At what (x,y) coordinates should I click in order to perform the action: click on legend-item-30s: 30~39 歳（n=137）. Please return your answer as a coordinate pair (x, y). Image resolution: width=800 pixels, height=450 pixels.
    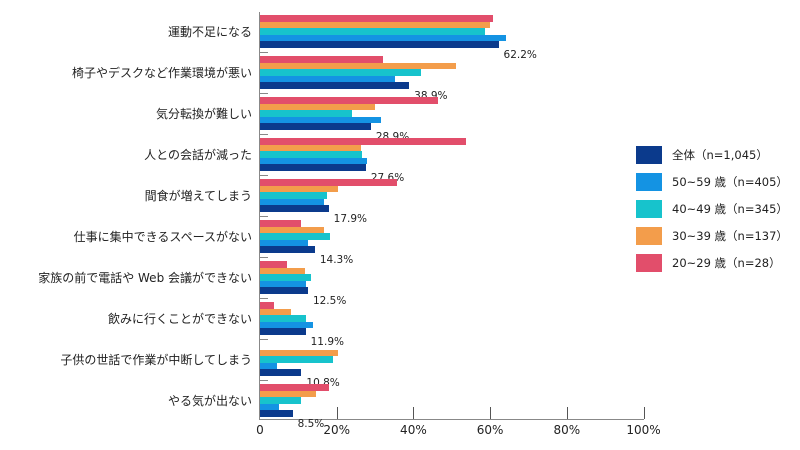
    Looking at the image, I should click on (712, 235).